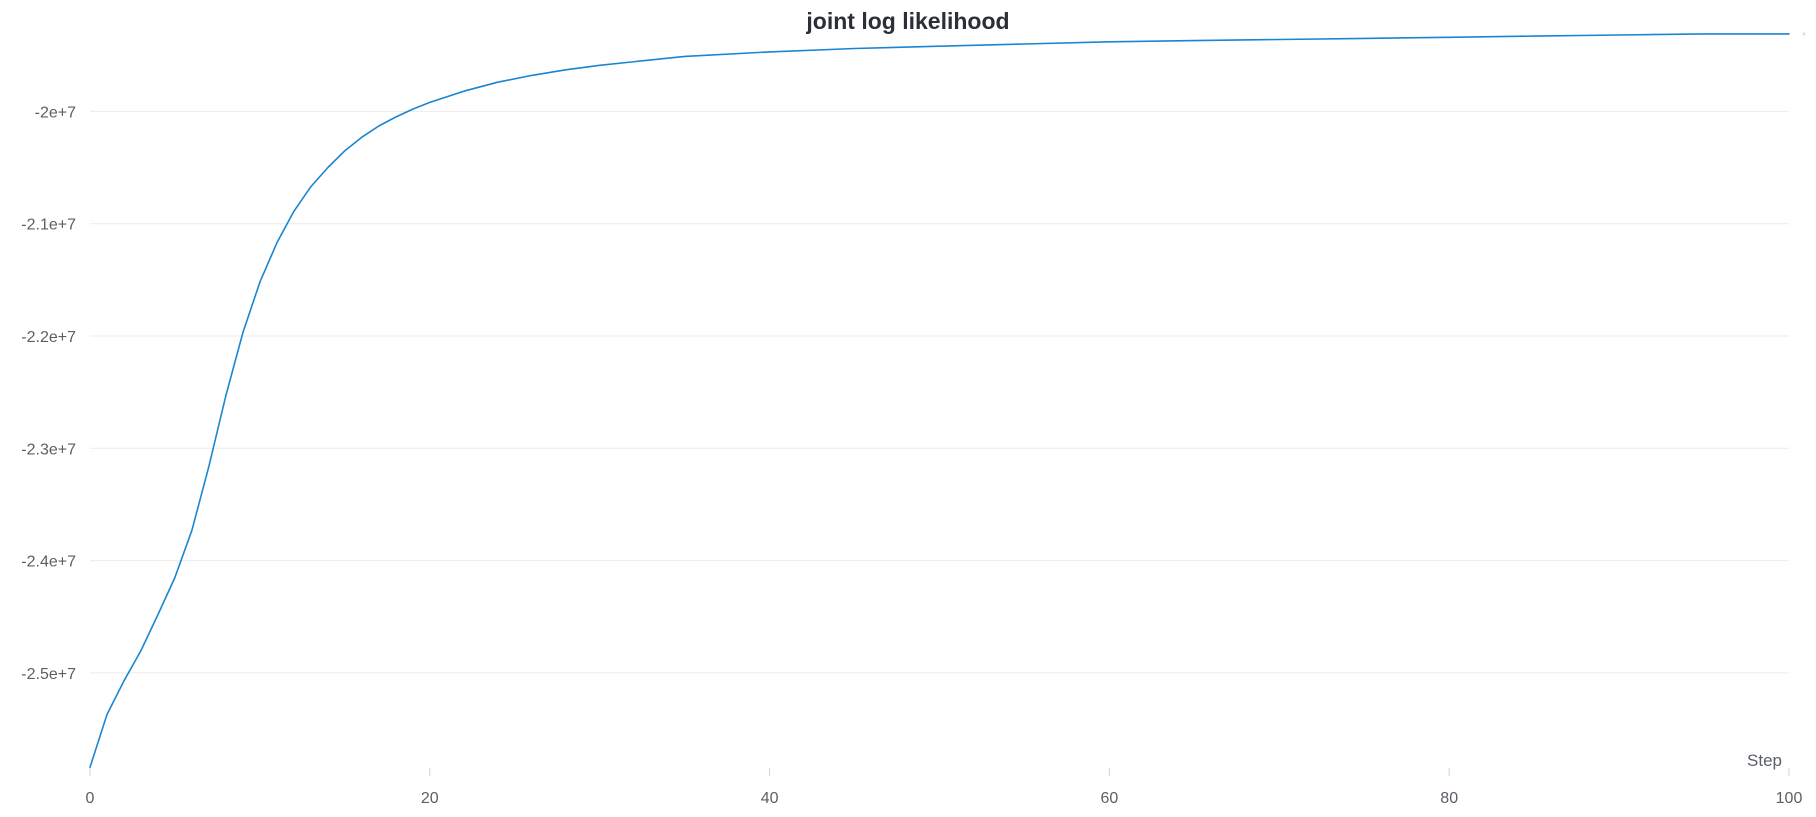 This screenshot has height=817, width=1816. Describe the element at coordinates (90, 798) in the screenshot. I see `x-tick-label: 0` at that location.